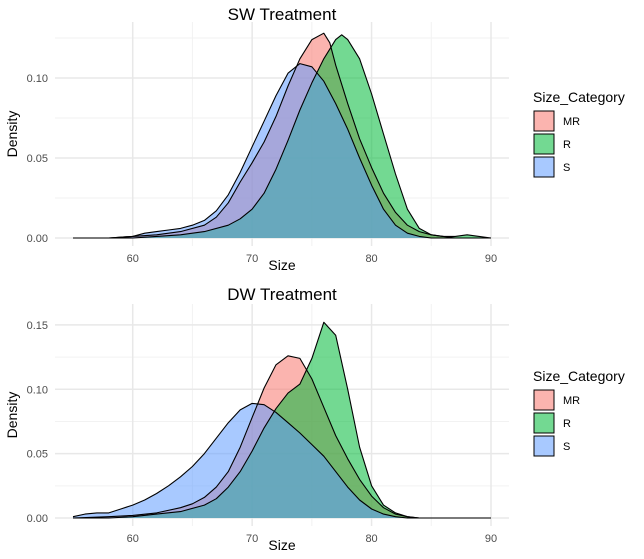 The image size is (644, 559). Describe the element at coordinates (37, 326) in the screenshot. I see `y-tick-label: 0.15` at that location.